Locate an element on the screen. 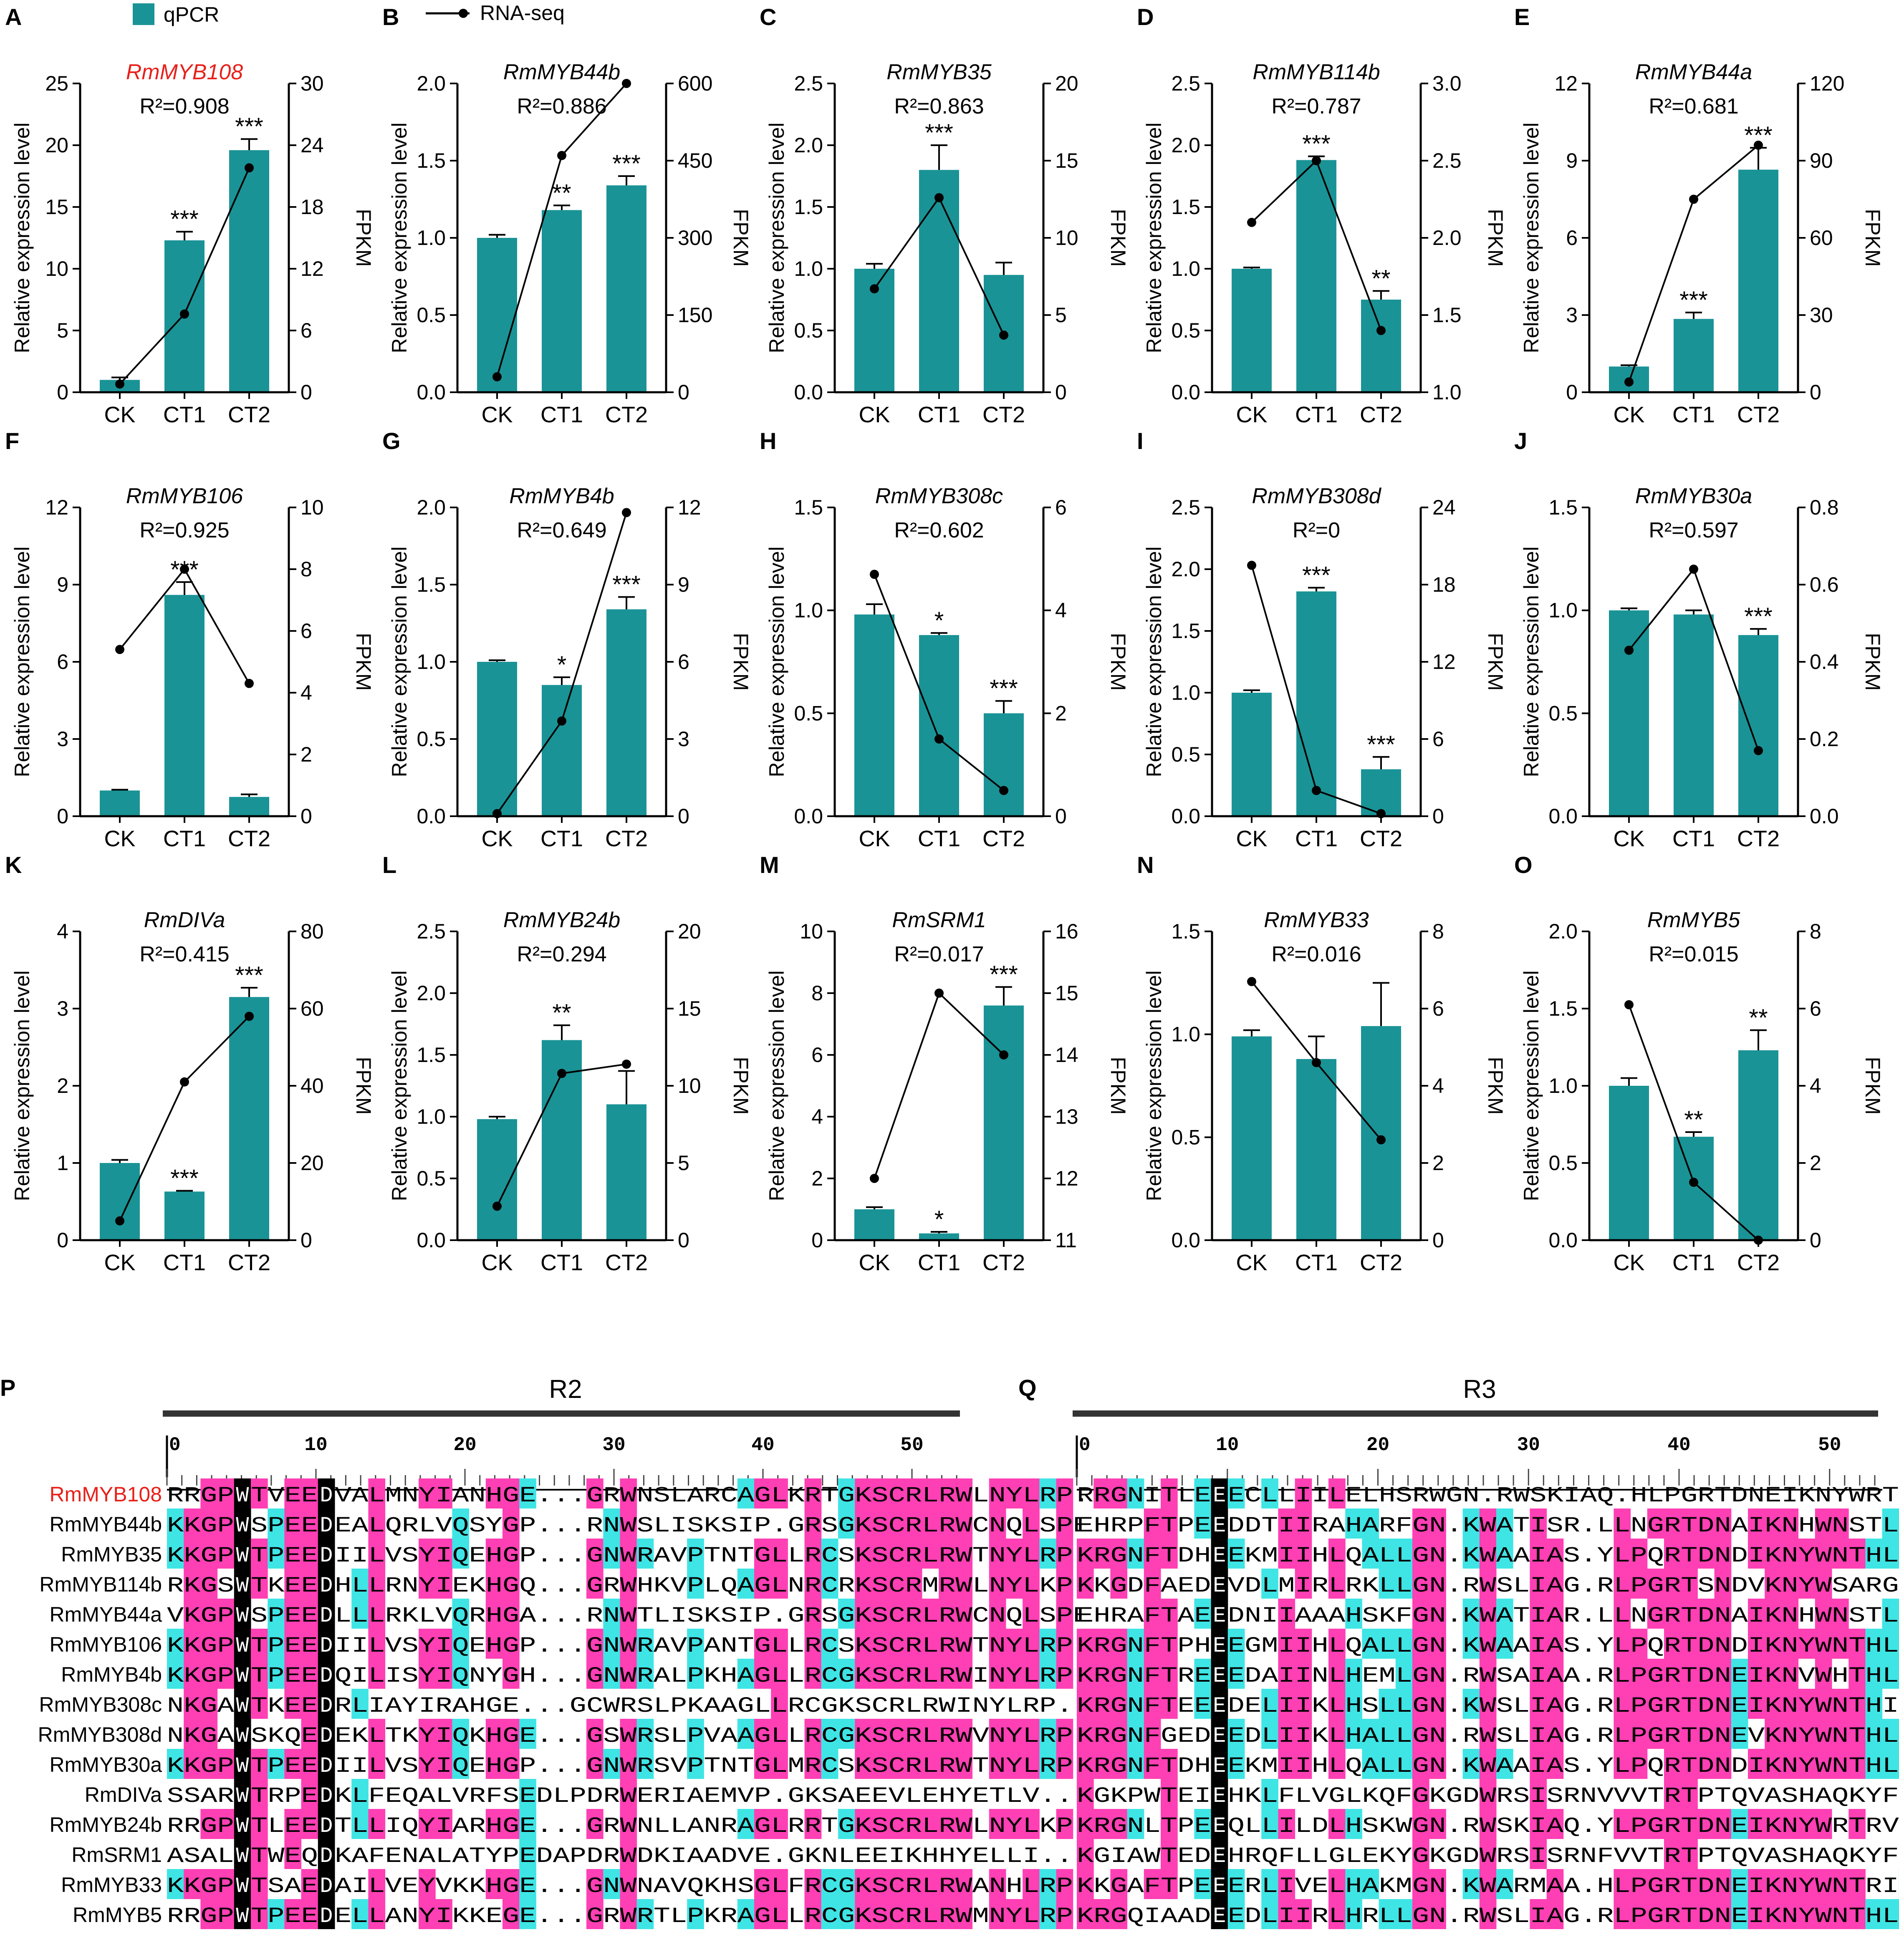 The image size is (1899, 1960). left-tick-label: 10 is located at coordinates (56, 268).